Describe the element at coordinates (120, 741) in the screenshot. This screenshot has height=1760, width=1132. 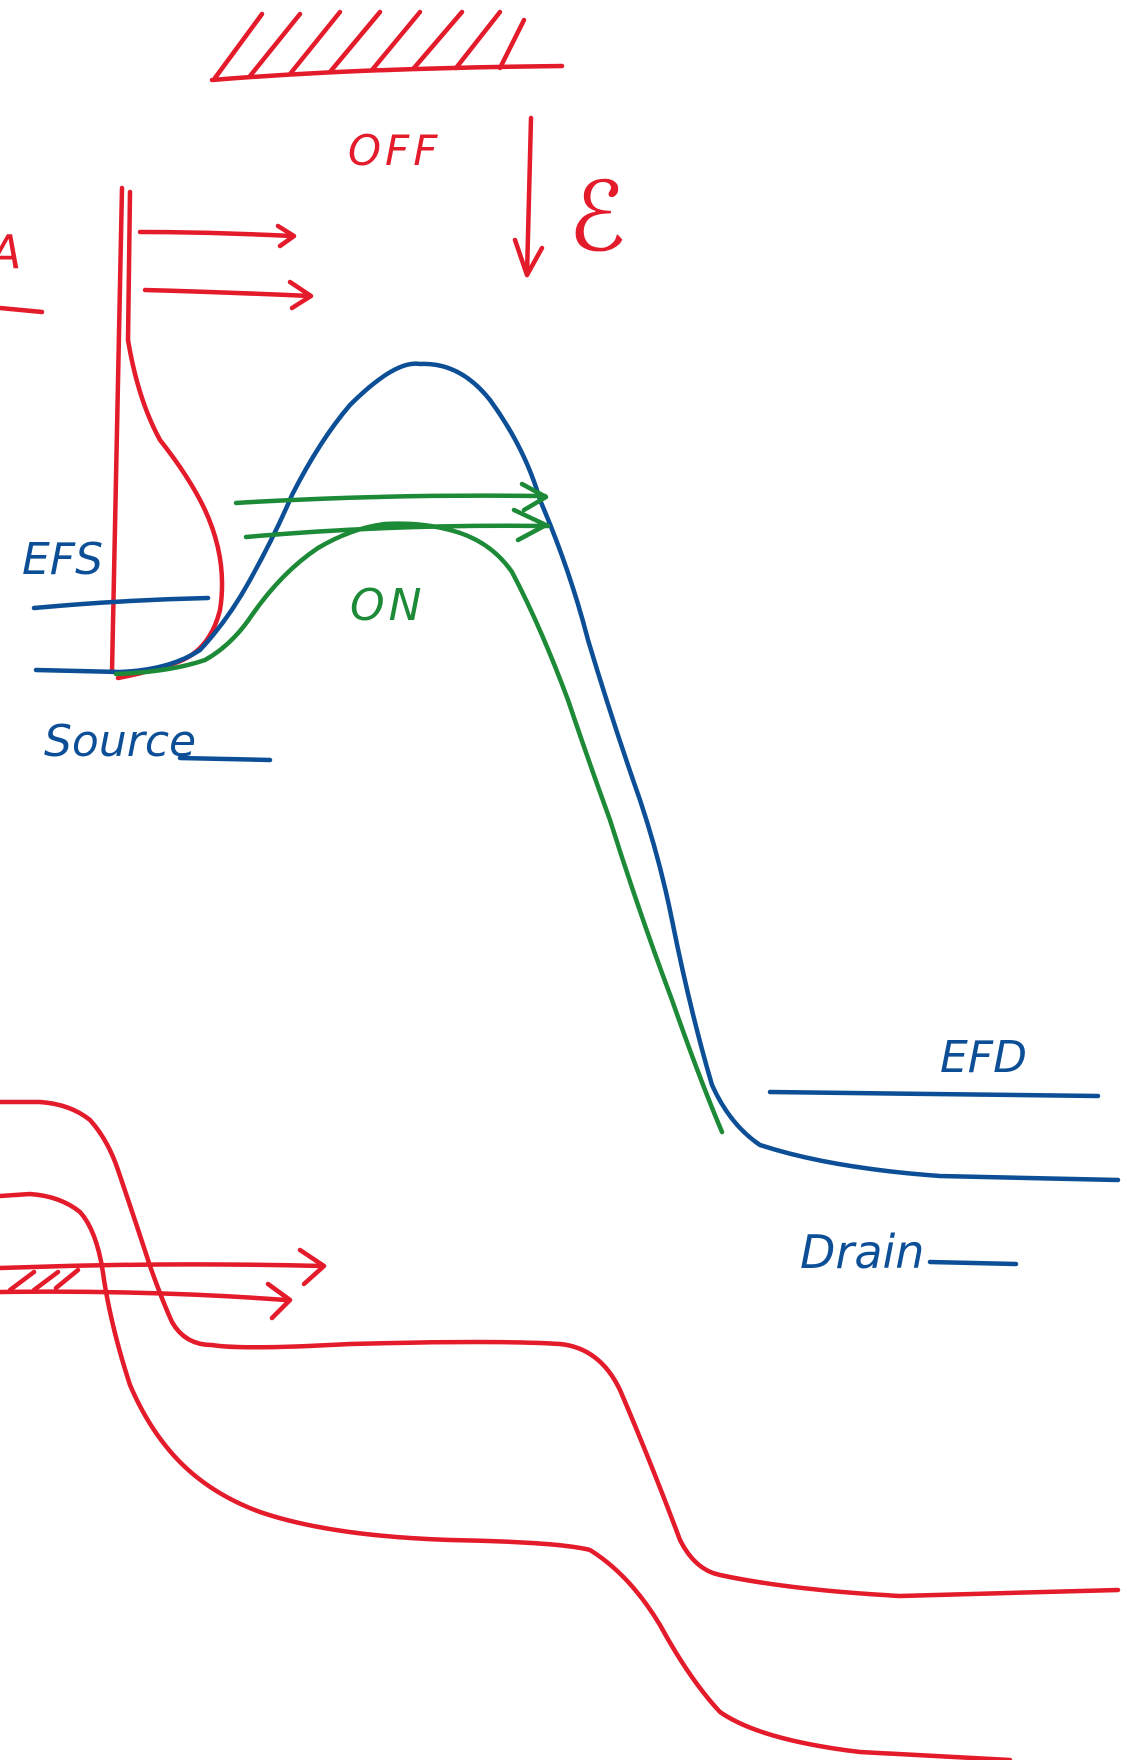
I see `source-label: Source` at that location.